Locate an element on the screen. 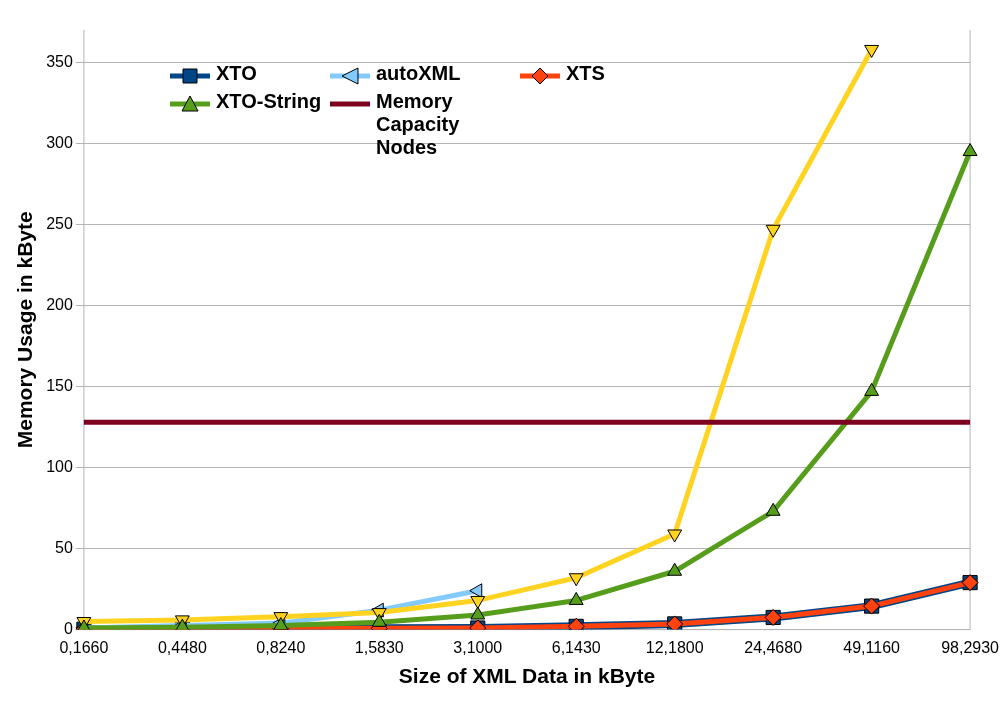 The width and height of the screenshot is (1002, 704). y-tick-label: 100 is located at coordinates (59, 466).